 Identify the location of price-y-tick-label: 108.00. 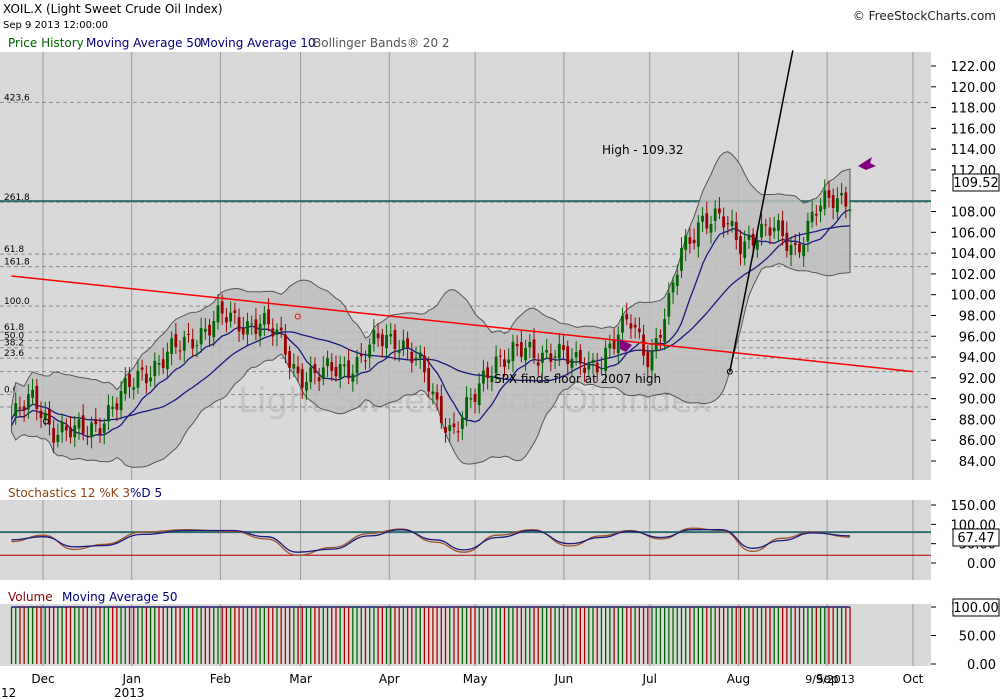
(974, 213).